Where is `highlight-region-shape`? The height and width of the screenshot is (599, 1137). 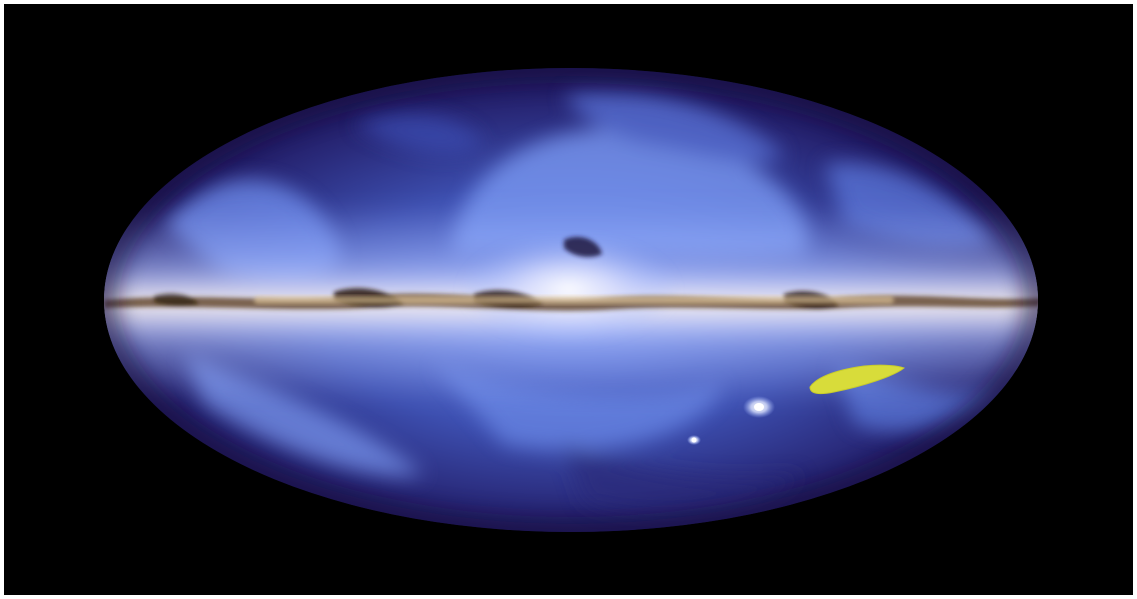 highlight-region-shape is located at coordinates (857, 379).